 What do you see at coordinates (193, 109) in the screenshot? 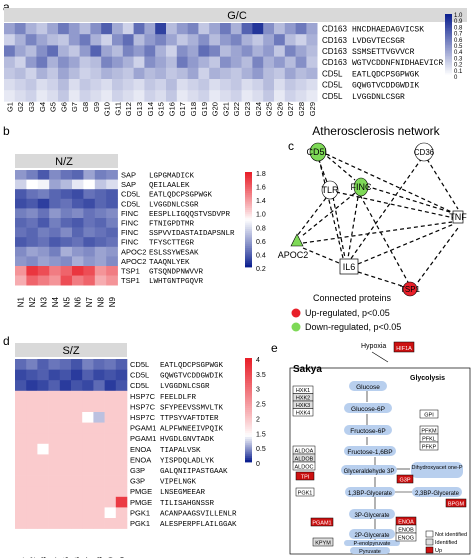
I see `col-label: G18` at bounding box center [193, 109].